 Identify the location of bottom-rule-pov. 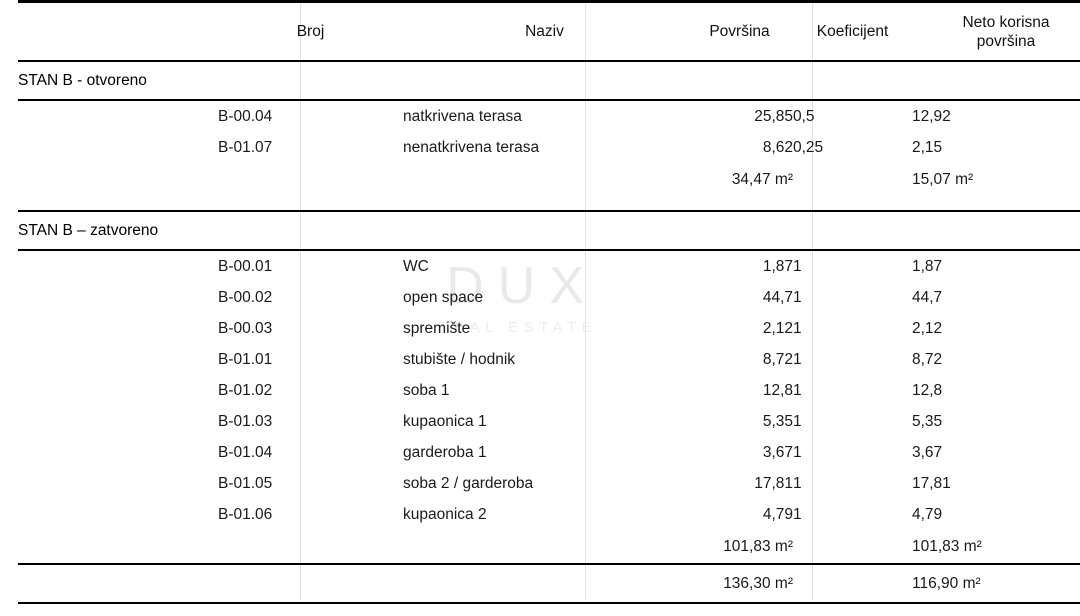
(739, 609).